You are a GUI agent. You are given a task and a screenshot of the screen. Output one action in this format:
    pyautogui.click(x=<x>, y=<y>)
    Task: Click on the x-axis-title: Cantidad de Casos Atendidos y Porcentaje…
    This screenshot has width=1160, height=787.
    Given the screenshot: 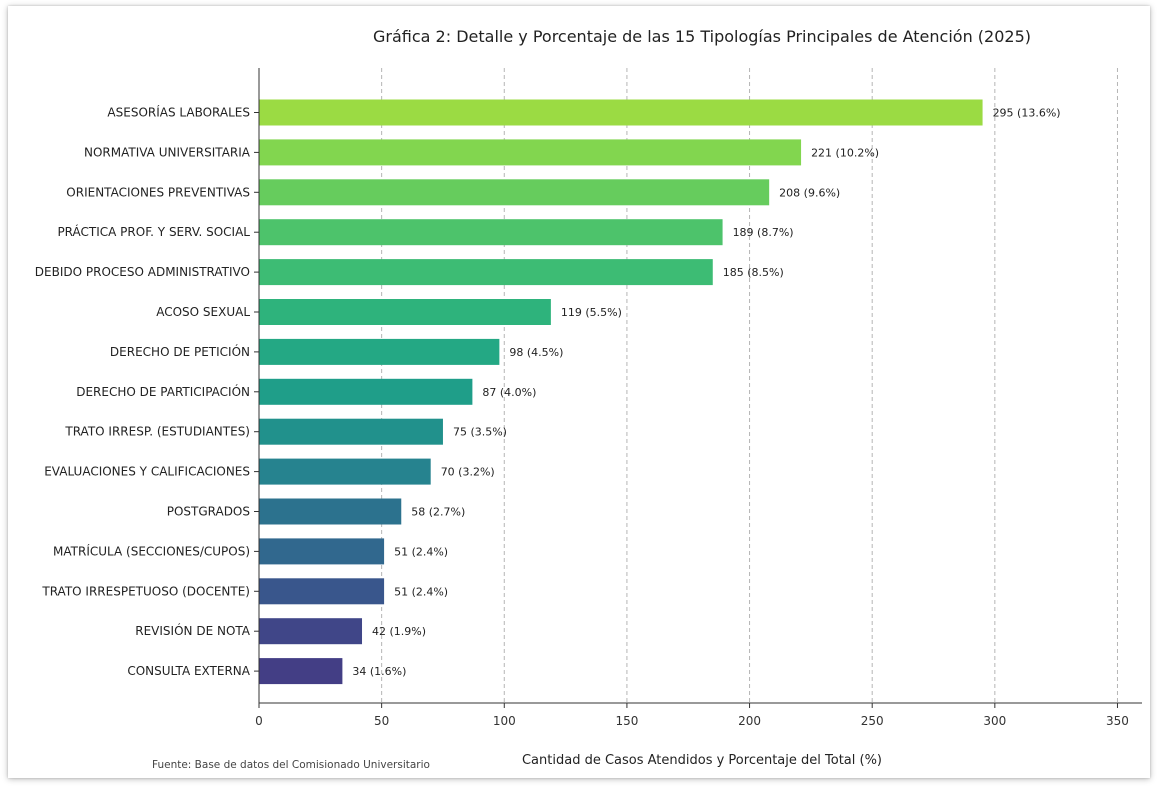 What is the action you would take?
    pyautogui.click(x=702, y=760)
    